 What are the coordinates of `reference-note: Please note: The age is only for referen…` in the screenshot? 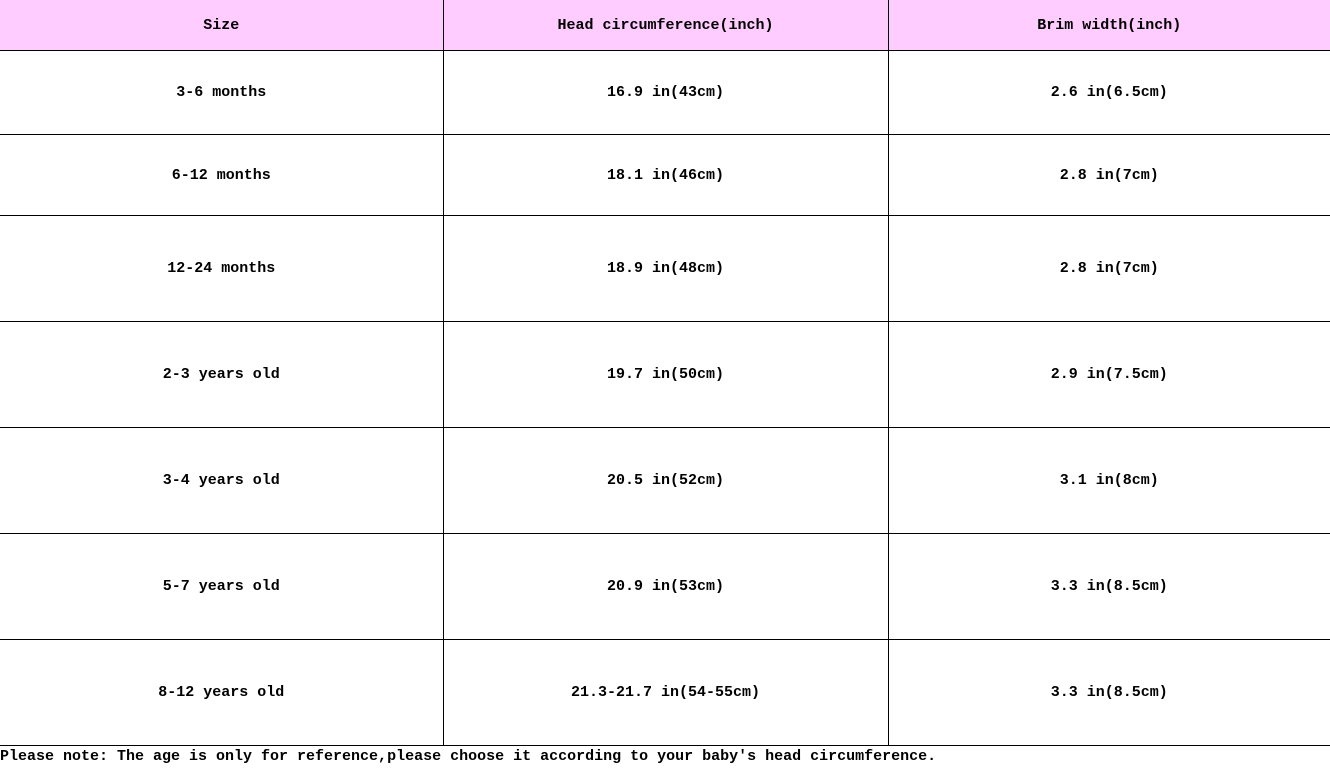 It's located at (468, 756).